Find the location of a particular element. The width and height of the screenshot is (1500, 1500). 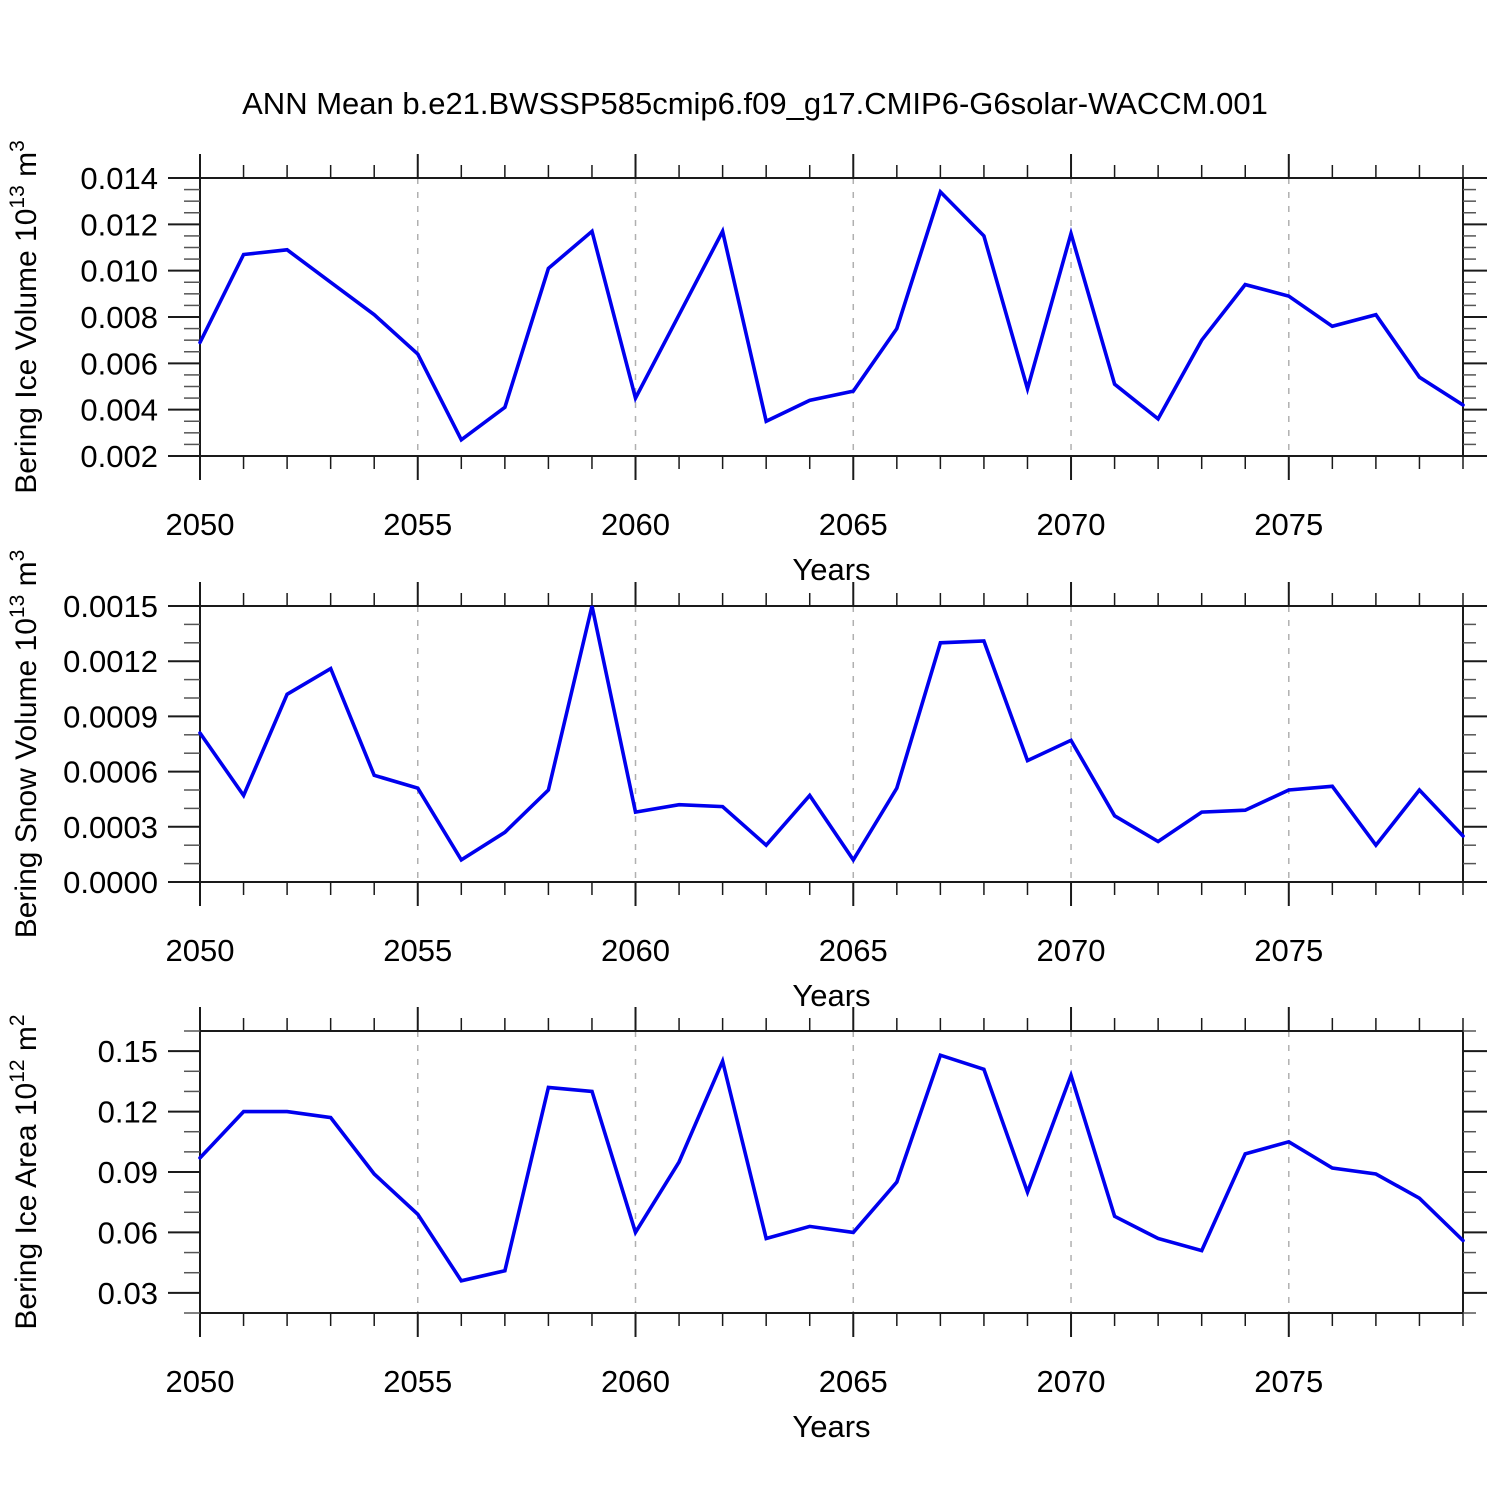

y-tick-label: 0.0000 is located at coordinates (110, 882).